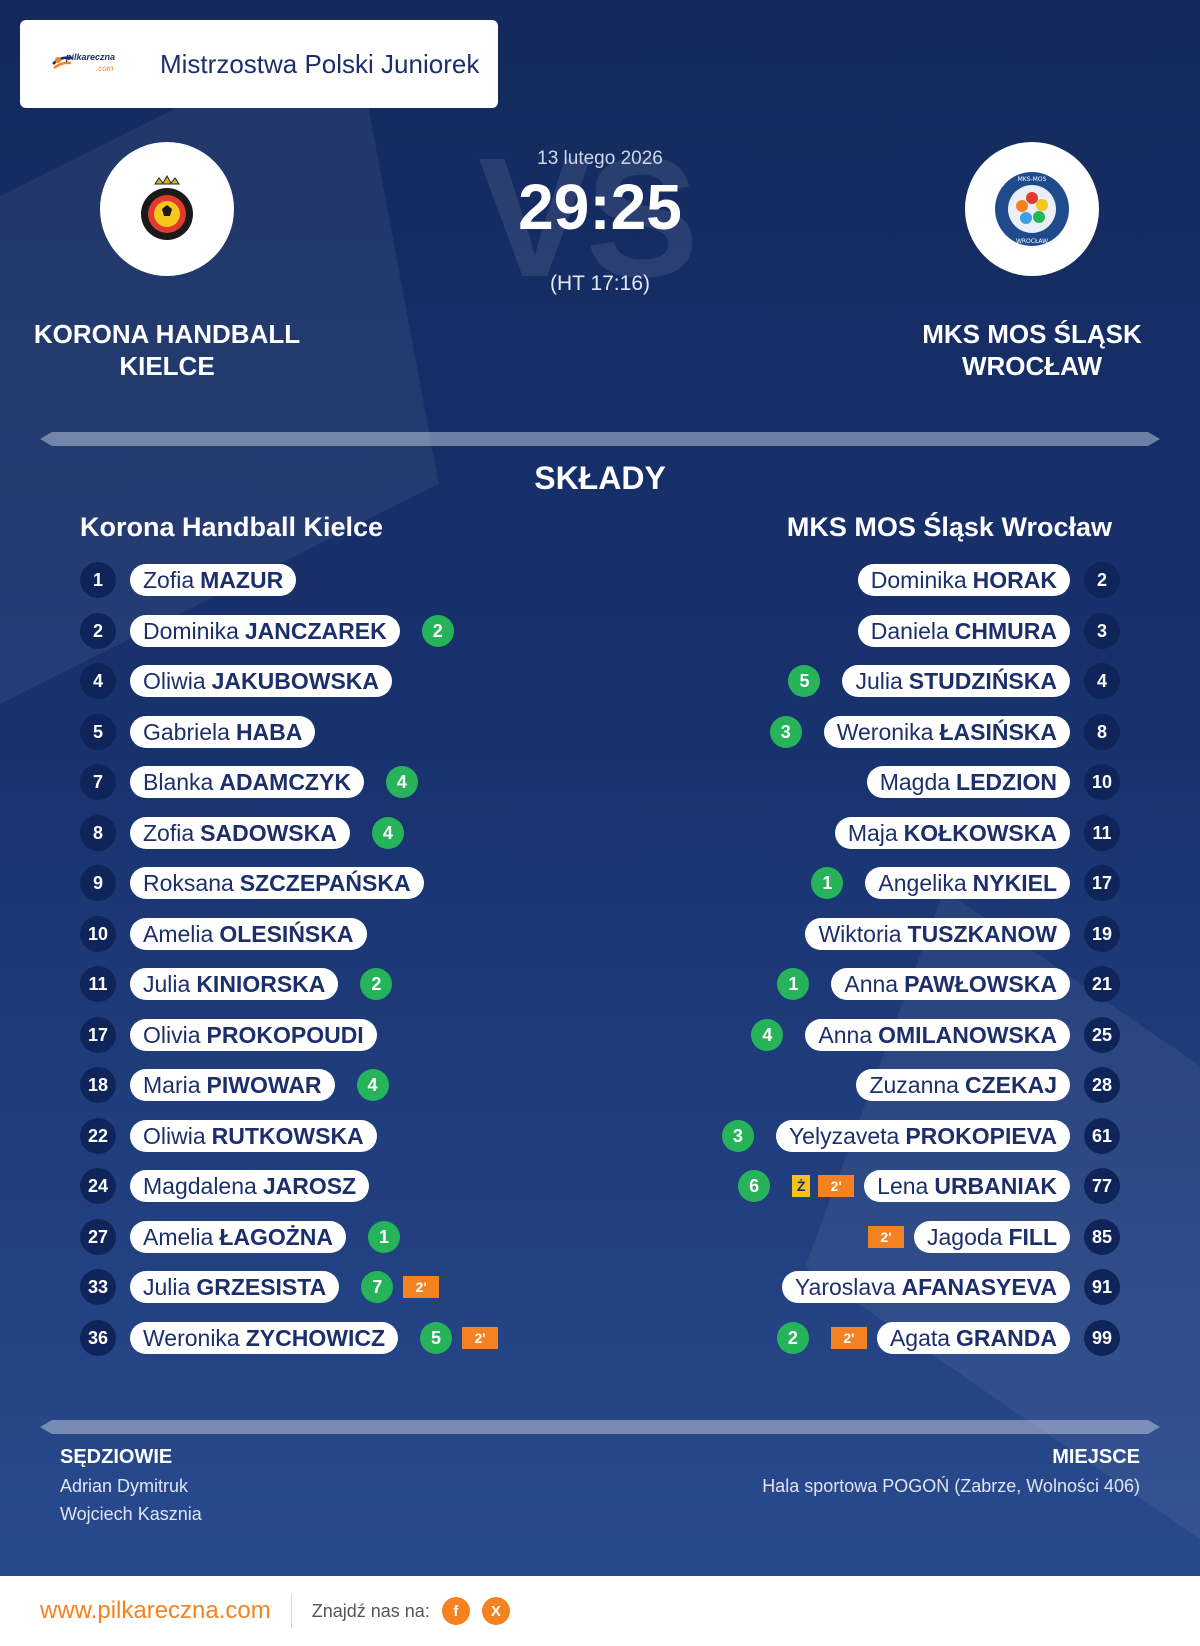 This screenshot has height=1646, width=1200. I want to click on referees-title: SĘDZIOWIE, so click(116, 1457).